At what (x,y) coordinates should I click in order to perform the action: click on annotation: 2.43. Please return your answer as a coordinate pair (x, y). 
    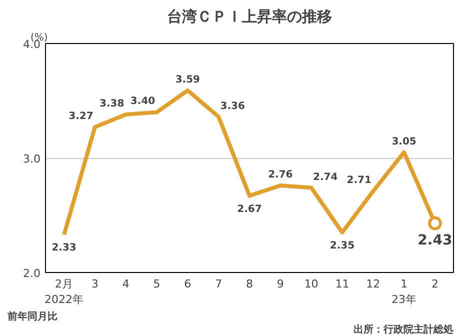
    Looking at the image, I should click on (435, 240).